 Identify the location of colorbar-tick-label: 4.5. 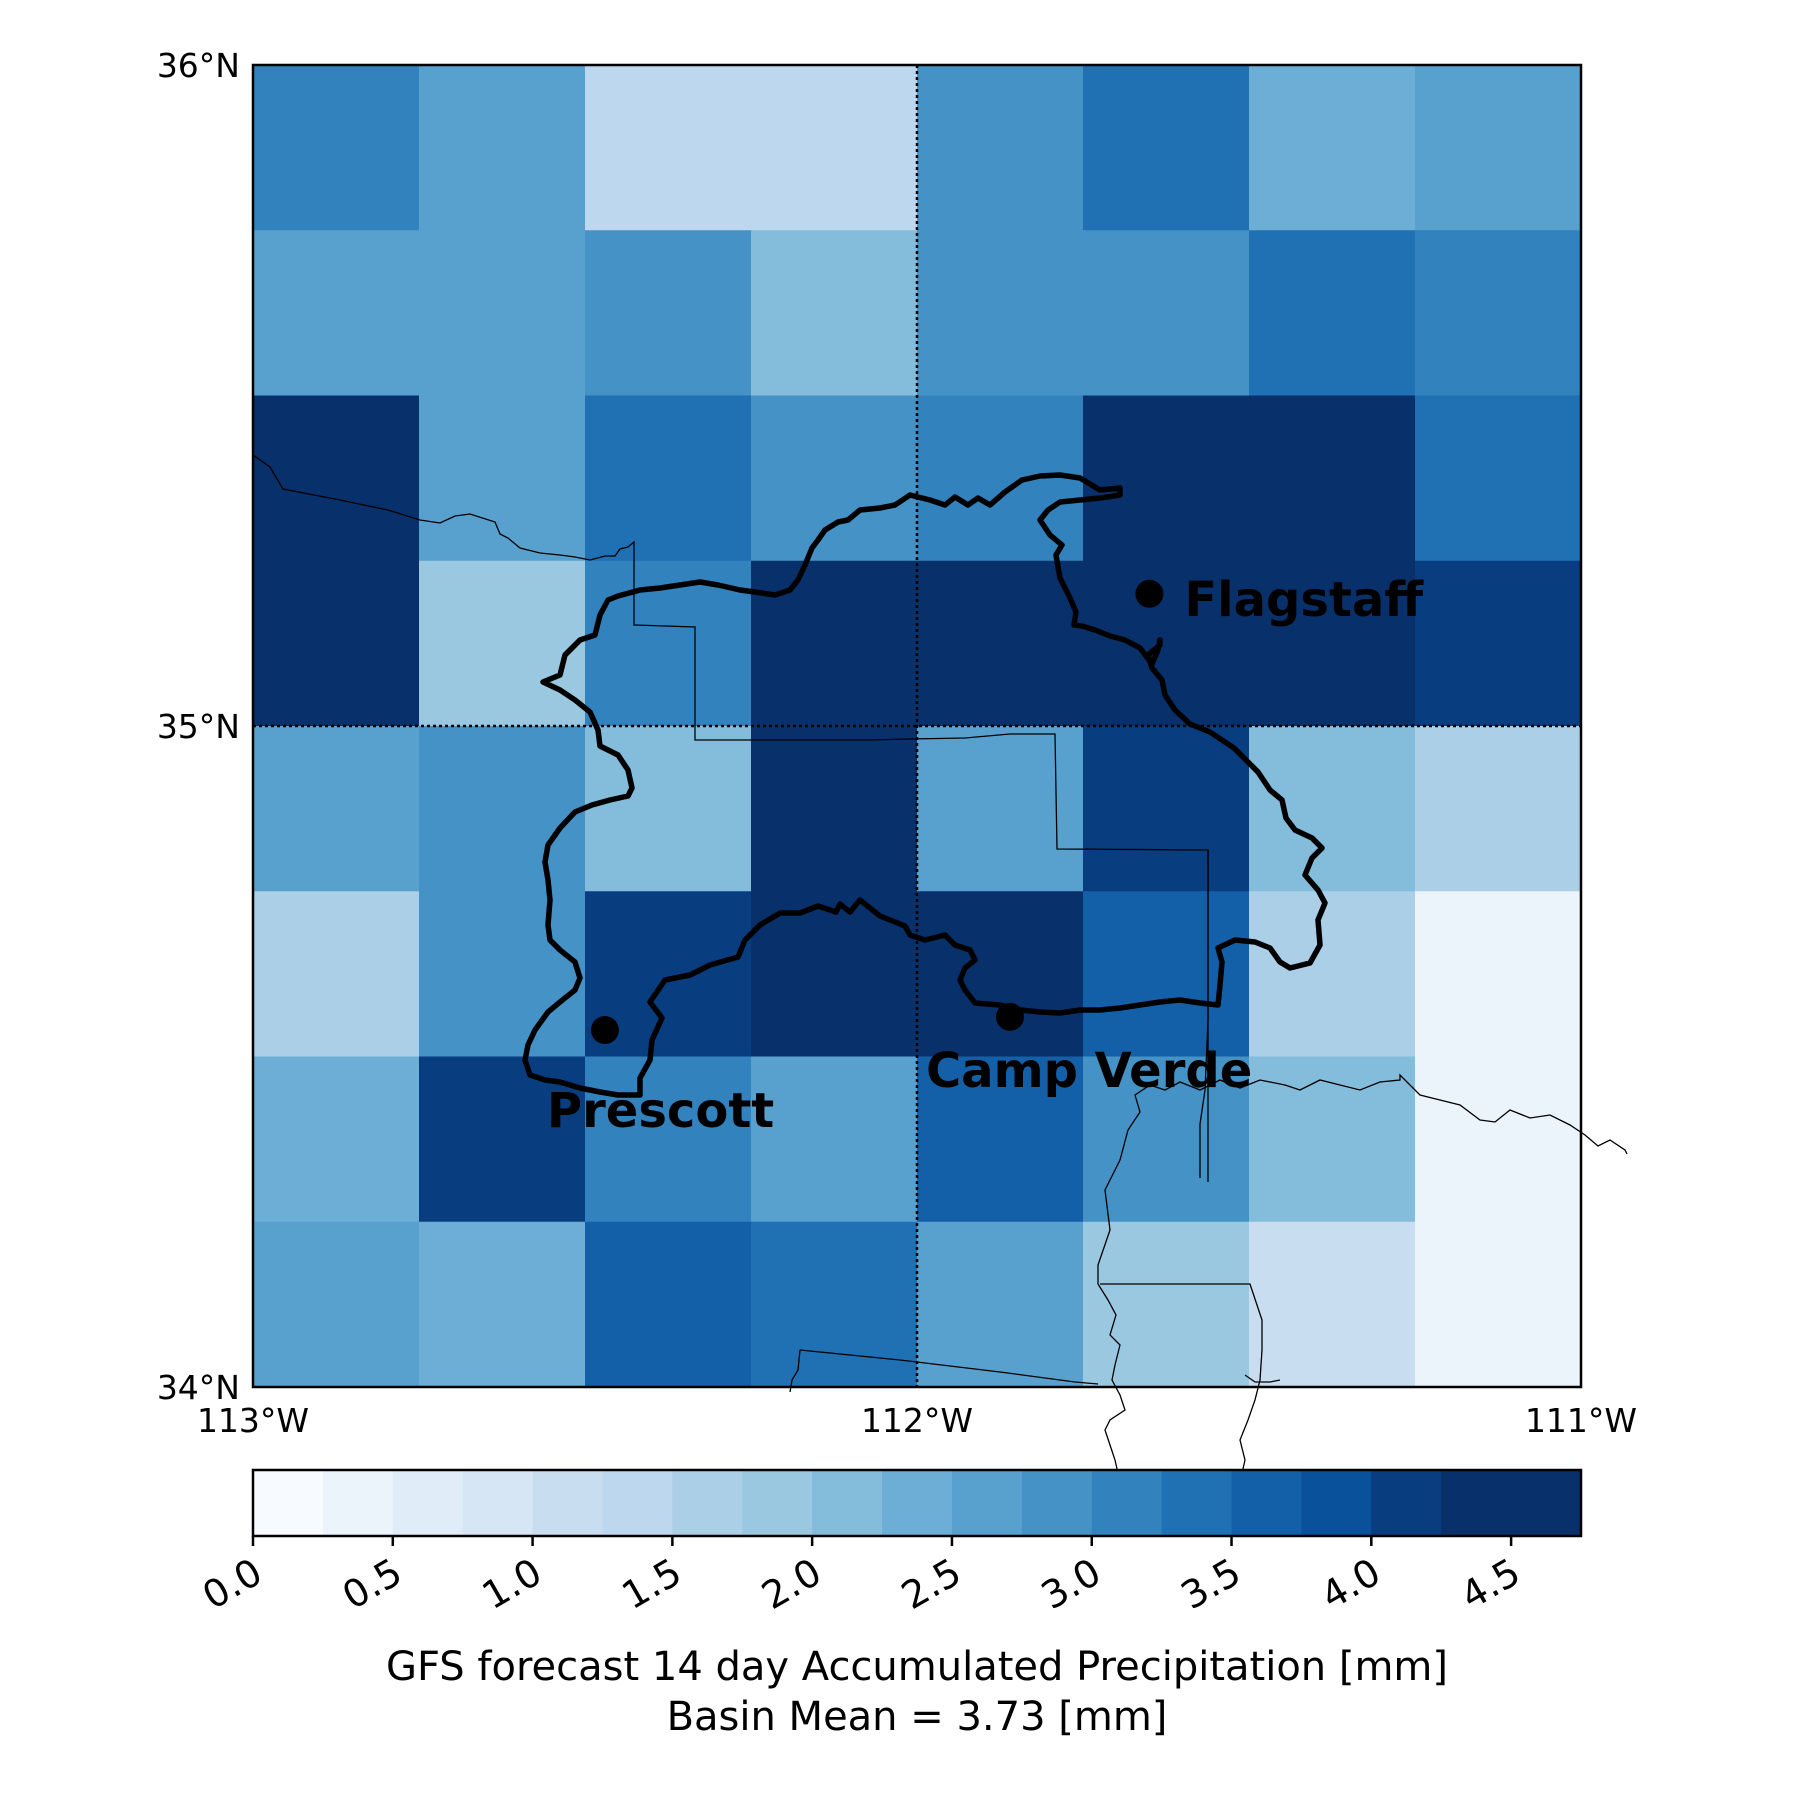
(1490, 1584).